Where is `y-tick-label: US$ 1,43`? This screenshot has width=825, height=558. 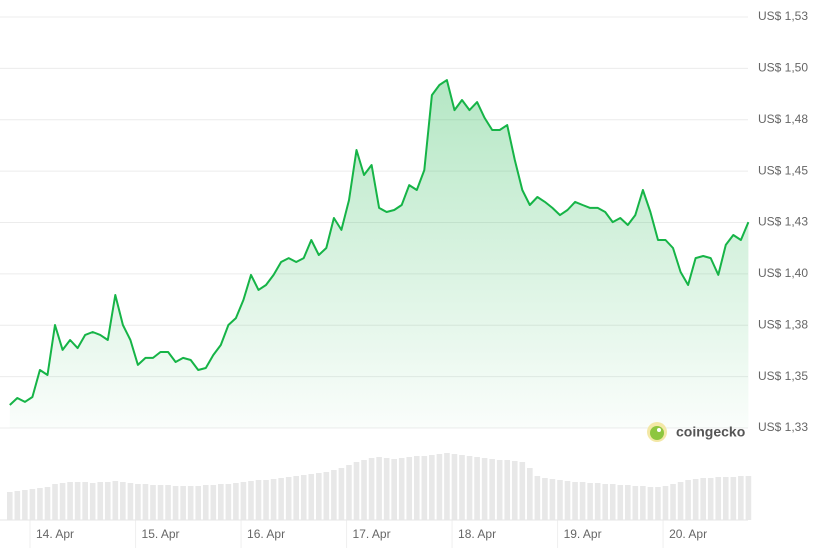
y-tick-label: US$ 1,43 is located at coordinates (783, 222).